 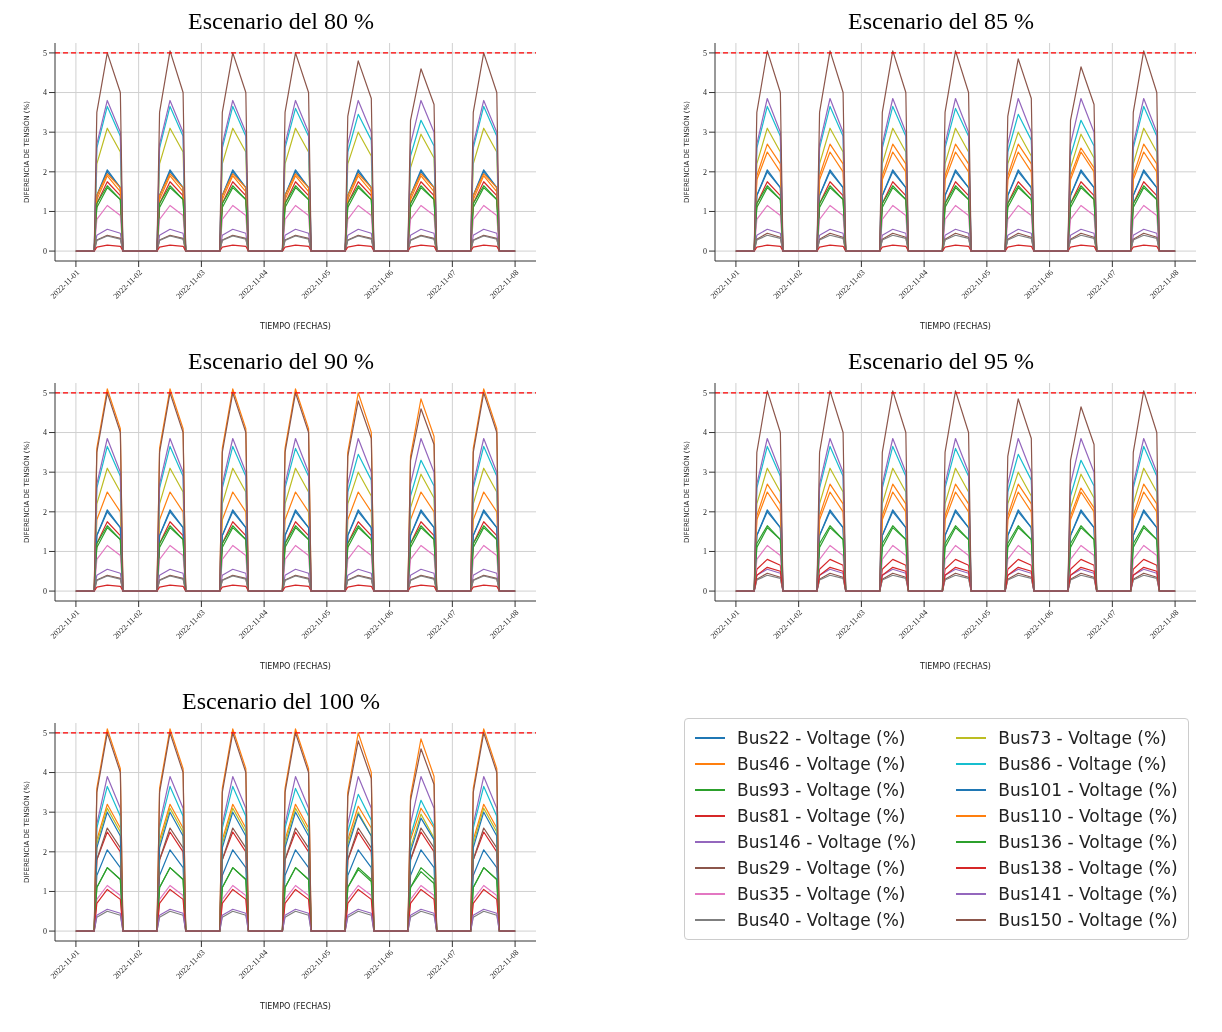 What do you see at coordinates (821, 894) in the screenshot?
I see `legend-label: Bus35 - Voltage (%)` at bounding box center [821, 894].